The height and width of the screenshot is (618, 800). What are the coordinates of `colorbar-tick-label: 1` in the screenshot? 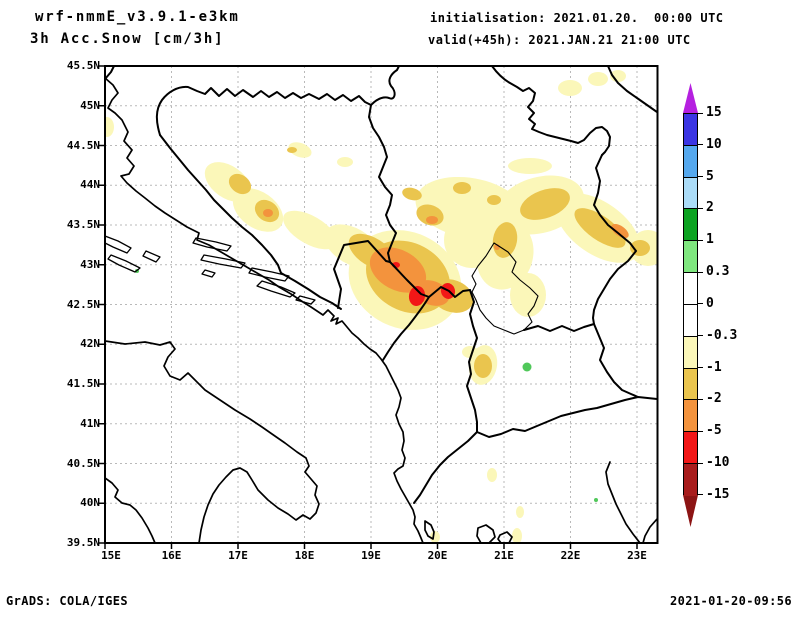 It's located at (710, 240).